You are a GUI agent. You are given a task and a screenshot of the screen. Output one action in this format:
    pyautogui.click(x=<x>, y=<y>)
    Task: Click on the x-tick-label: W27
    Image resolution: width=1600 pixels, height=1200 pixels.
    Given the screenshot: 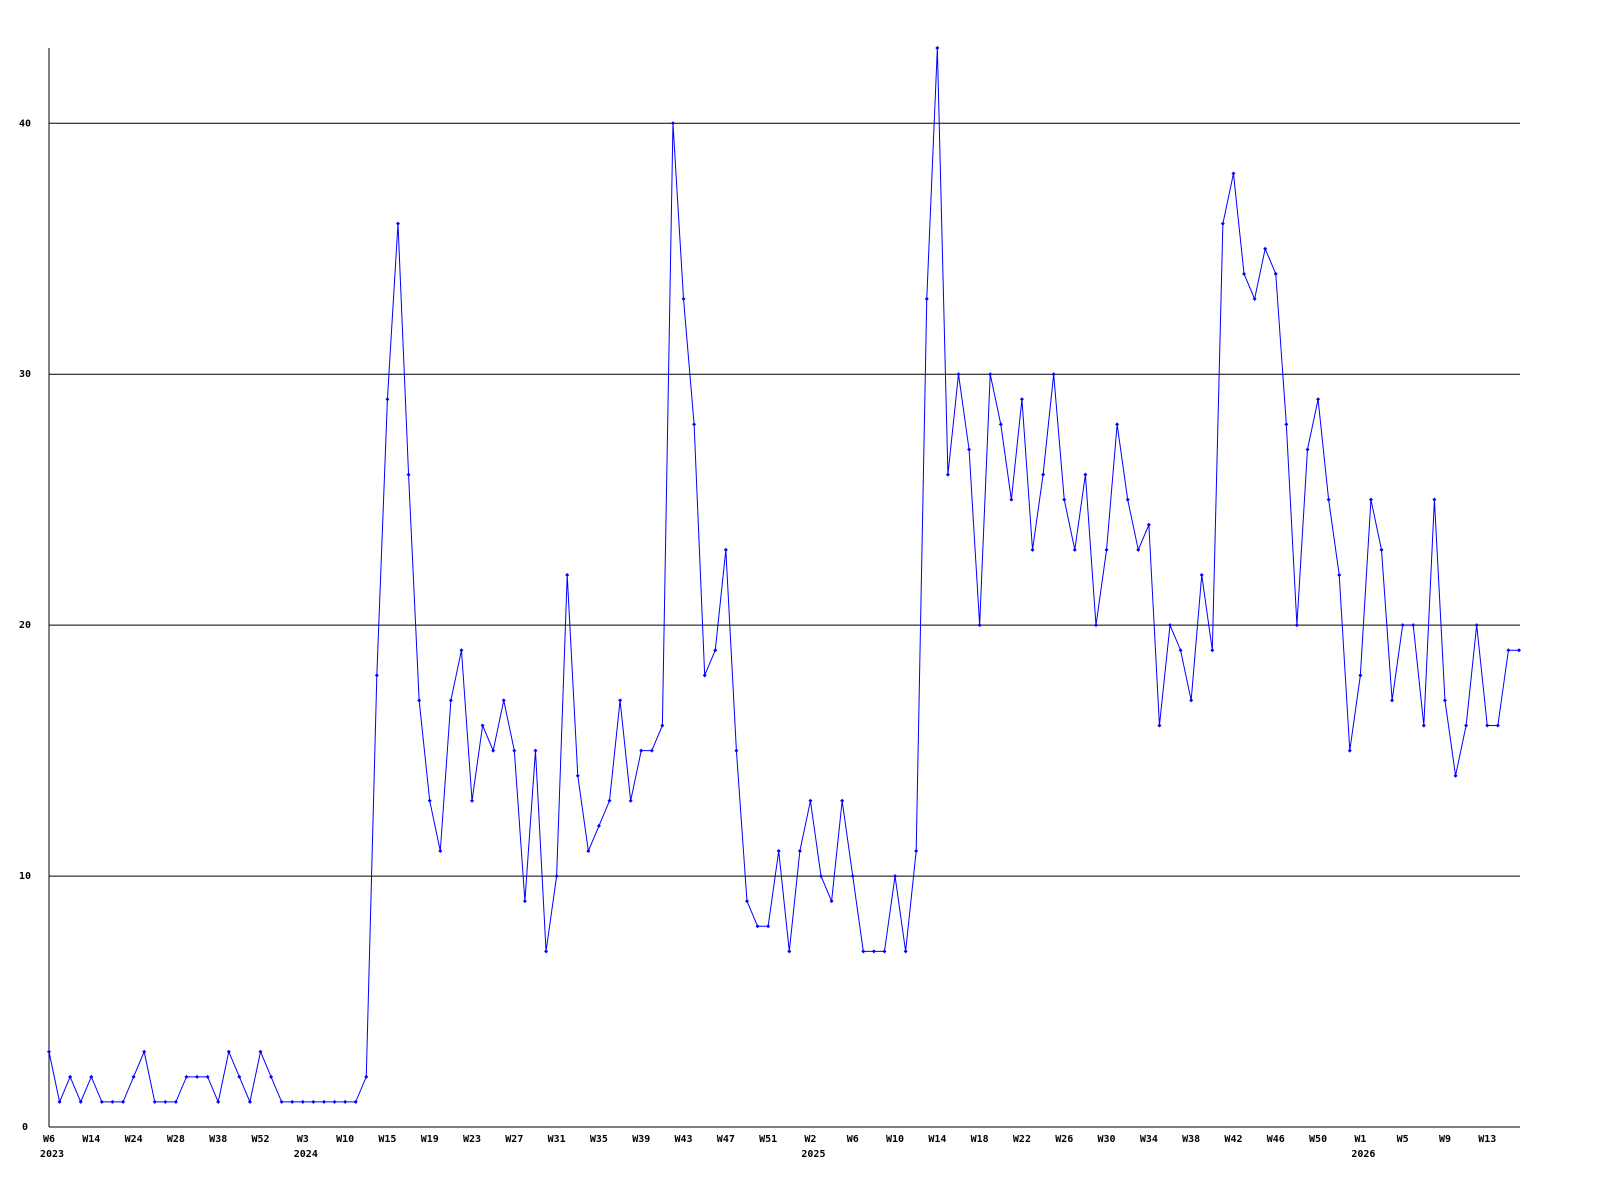 What is the action you would take?
    pyautogui.click(x=514, y=1139)
    